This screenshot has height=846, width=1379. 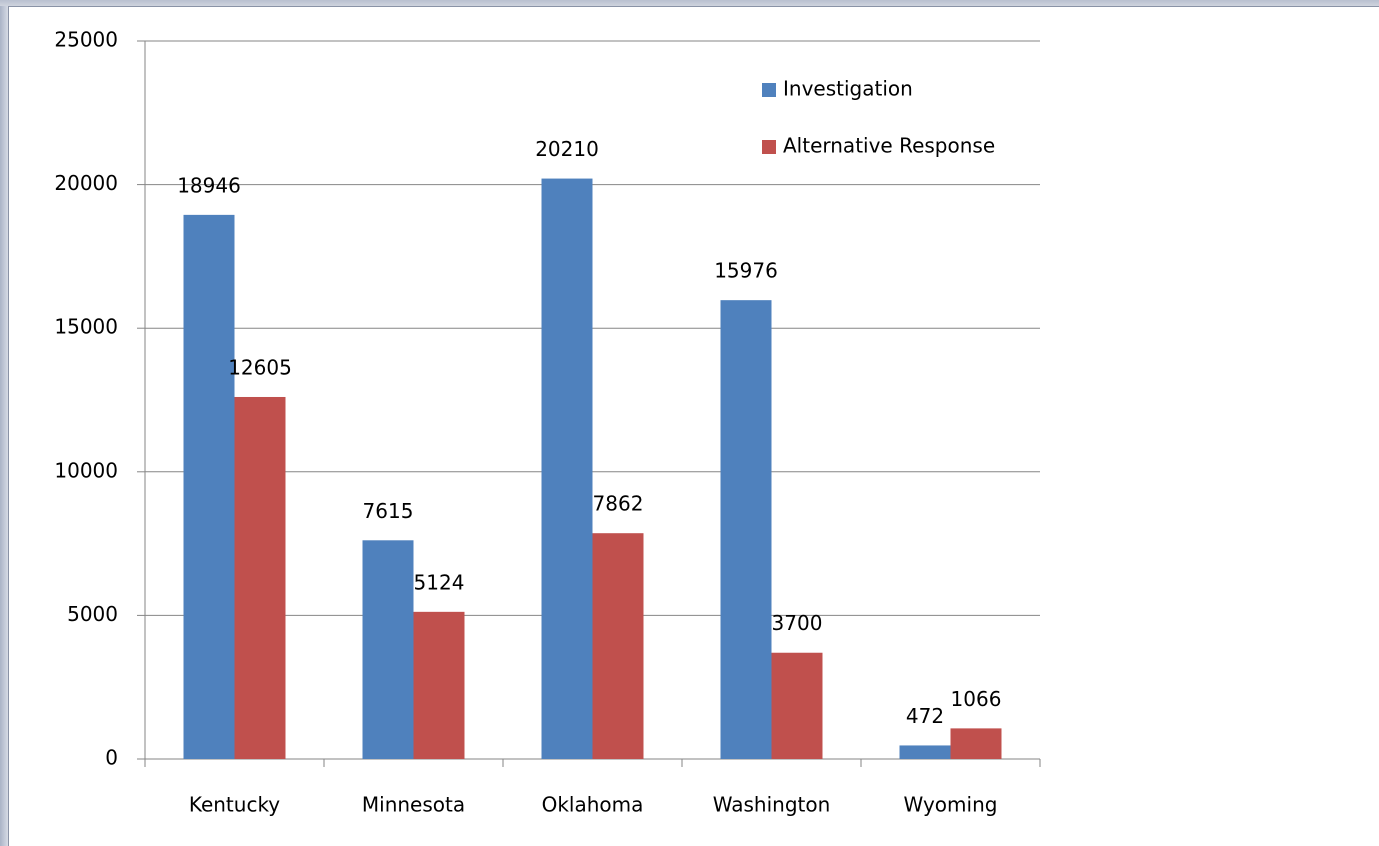 What do you see at coordinates (618, 504) in the screenshot?
I see `data-label: 7862` at bounding box center [618, 504].